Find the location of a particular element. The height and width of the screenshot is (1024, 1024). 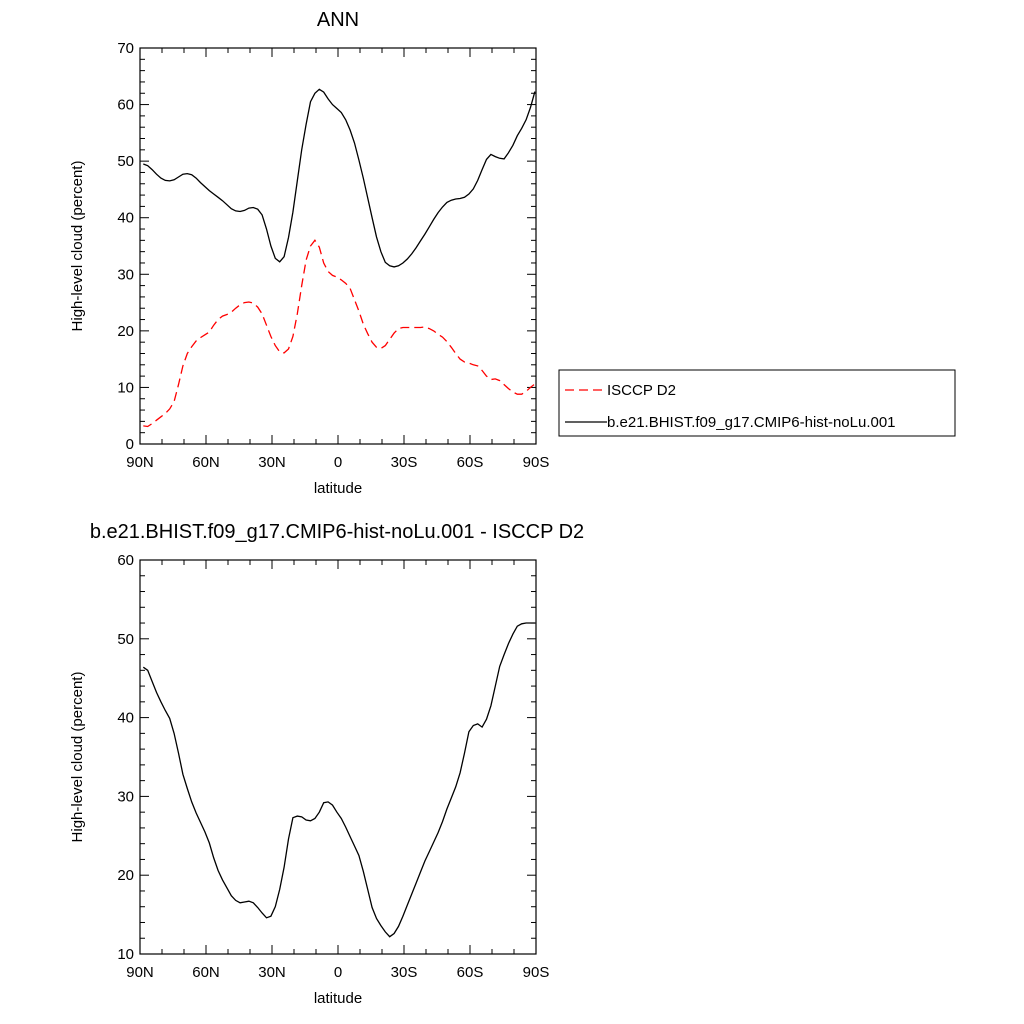

legend-entry: ISCCP D2 is located at coordinates (641, 390).